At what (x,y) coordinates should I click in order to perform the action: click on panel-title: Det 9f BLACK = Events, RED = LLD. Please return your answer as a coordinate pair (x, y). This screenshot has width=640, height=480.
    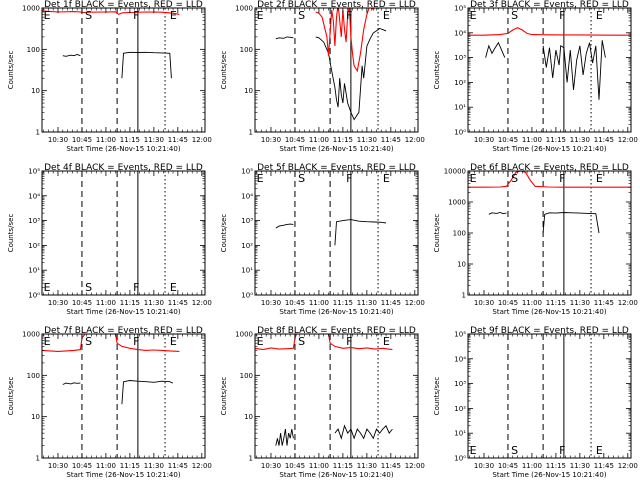
    Looking at the image, I should click on (549, 331).